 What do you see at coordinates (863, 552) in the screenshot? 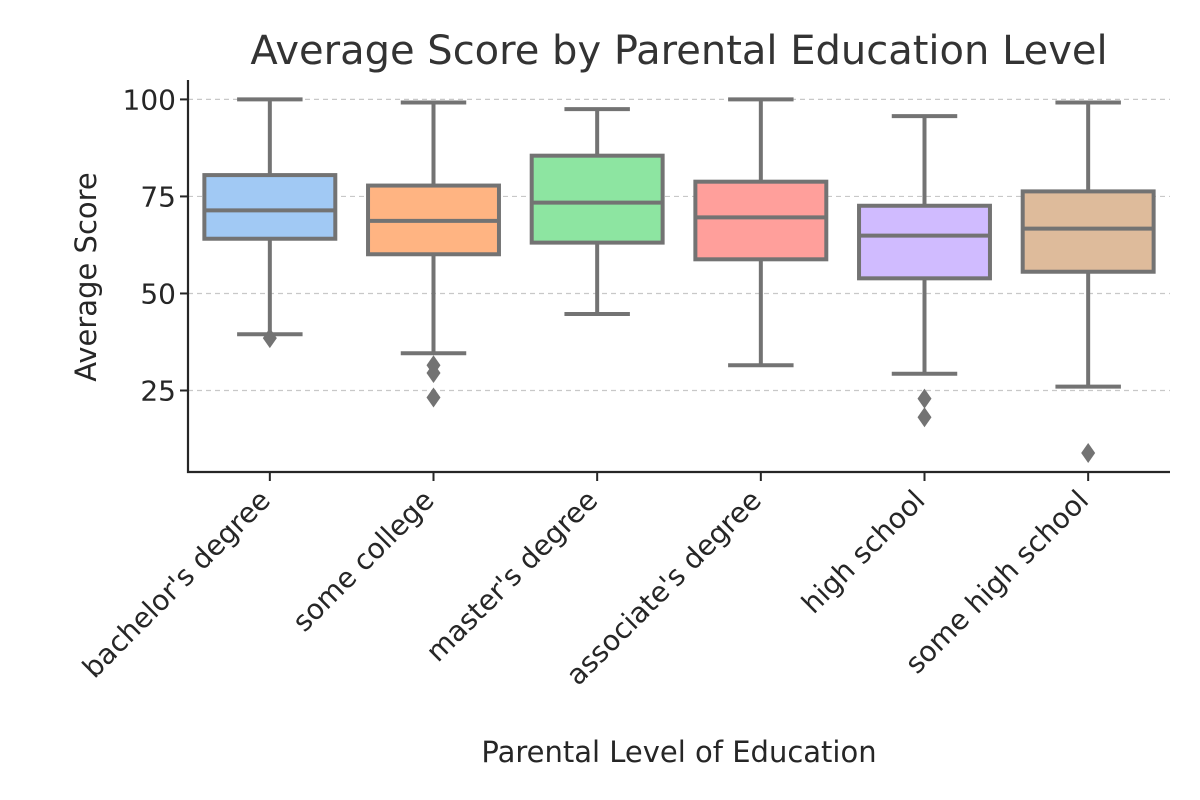
I see `x-tick-label: high school` at bounding box center [863, 552].